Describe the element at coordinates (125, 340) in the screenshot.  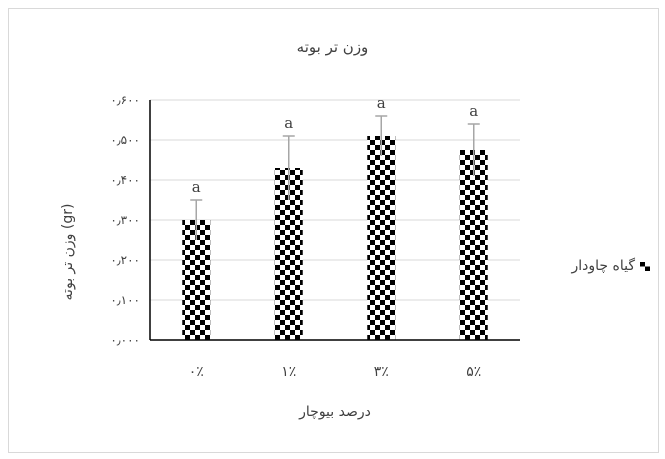
I see `y-tick-label: ۰٫۰۰۰` at that location.